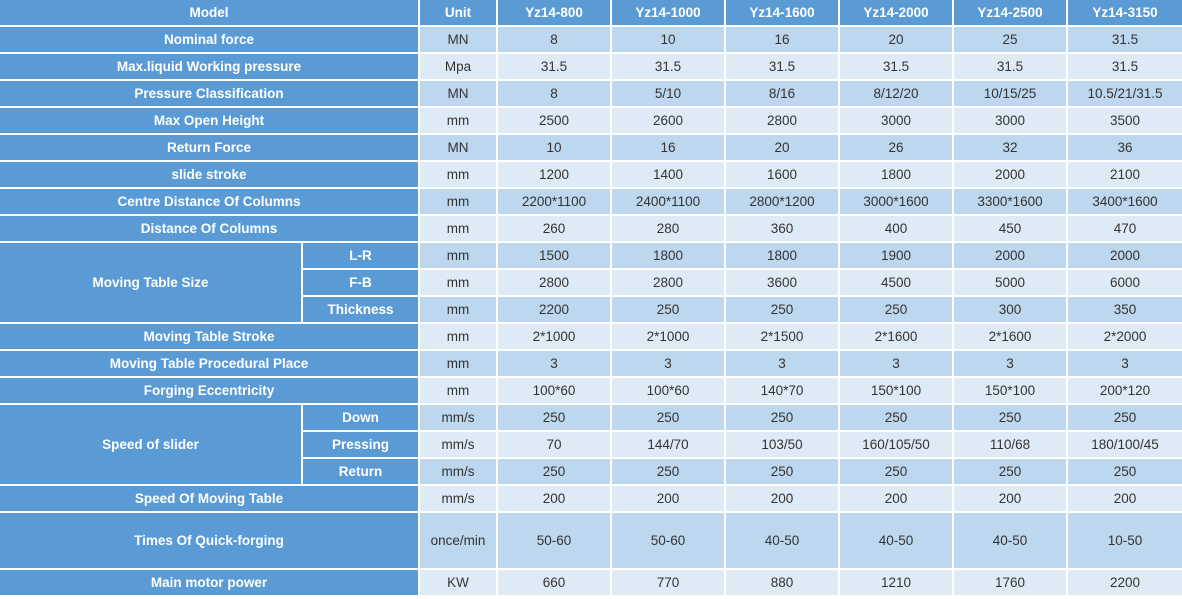 The image size is (1182, 599). What do you see at coordinates (668, 229) in the screenshot?
I see `data-cell: 280` at bounding box center [668, 229].